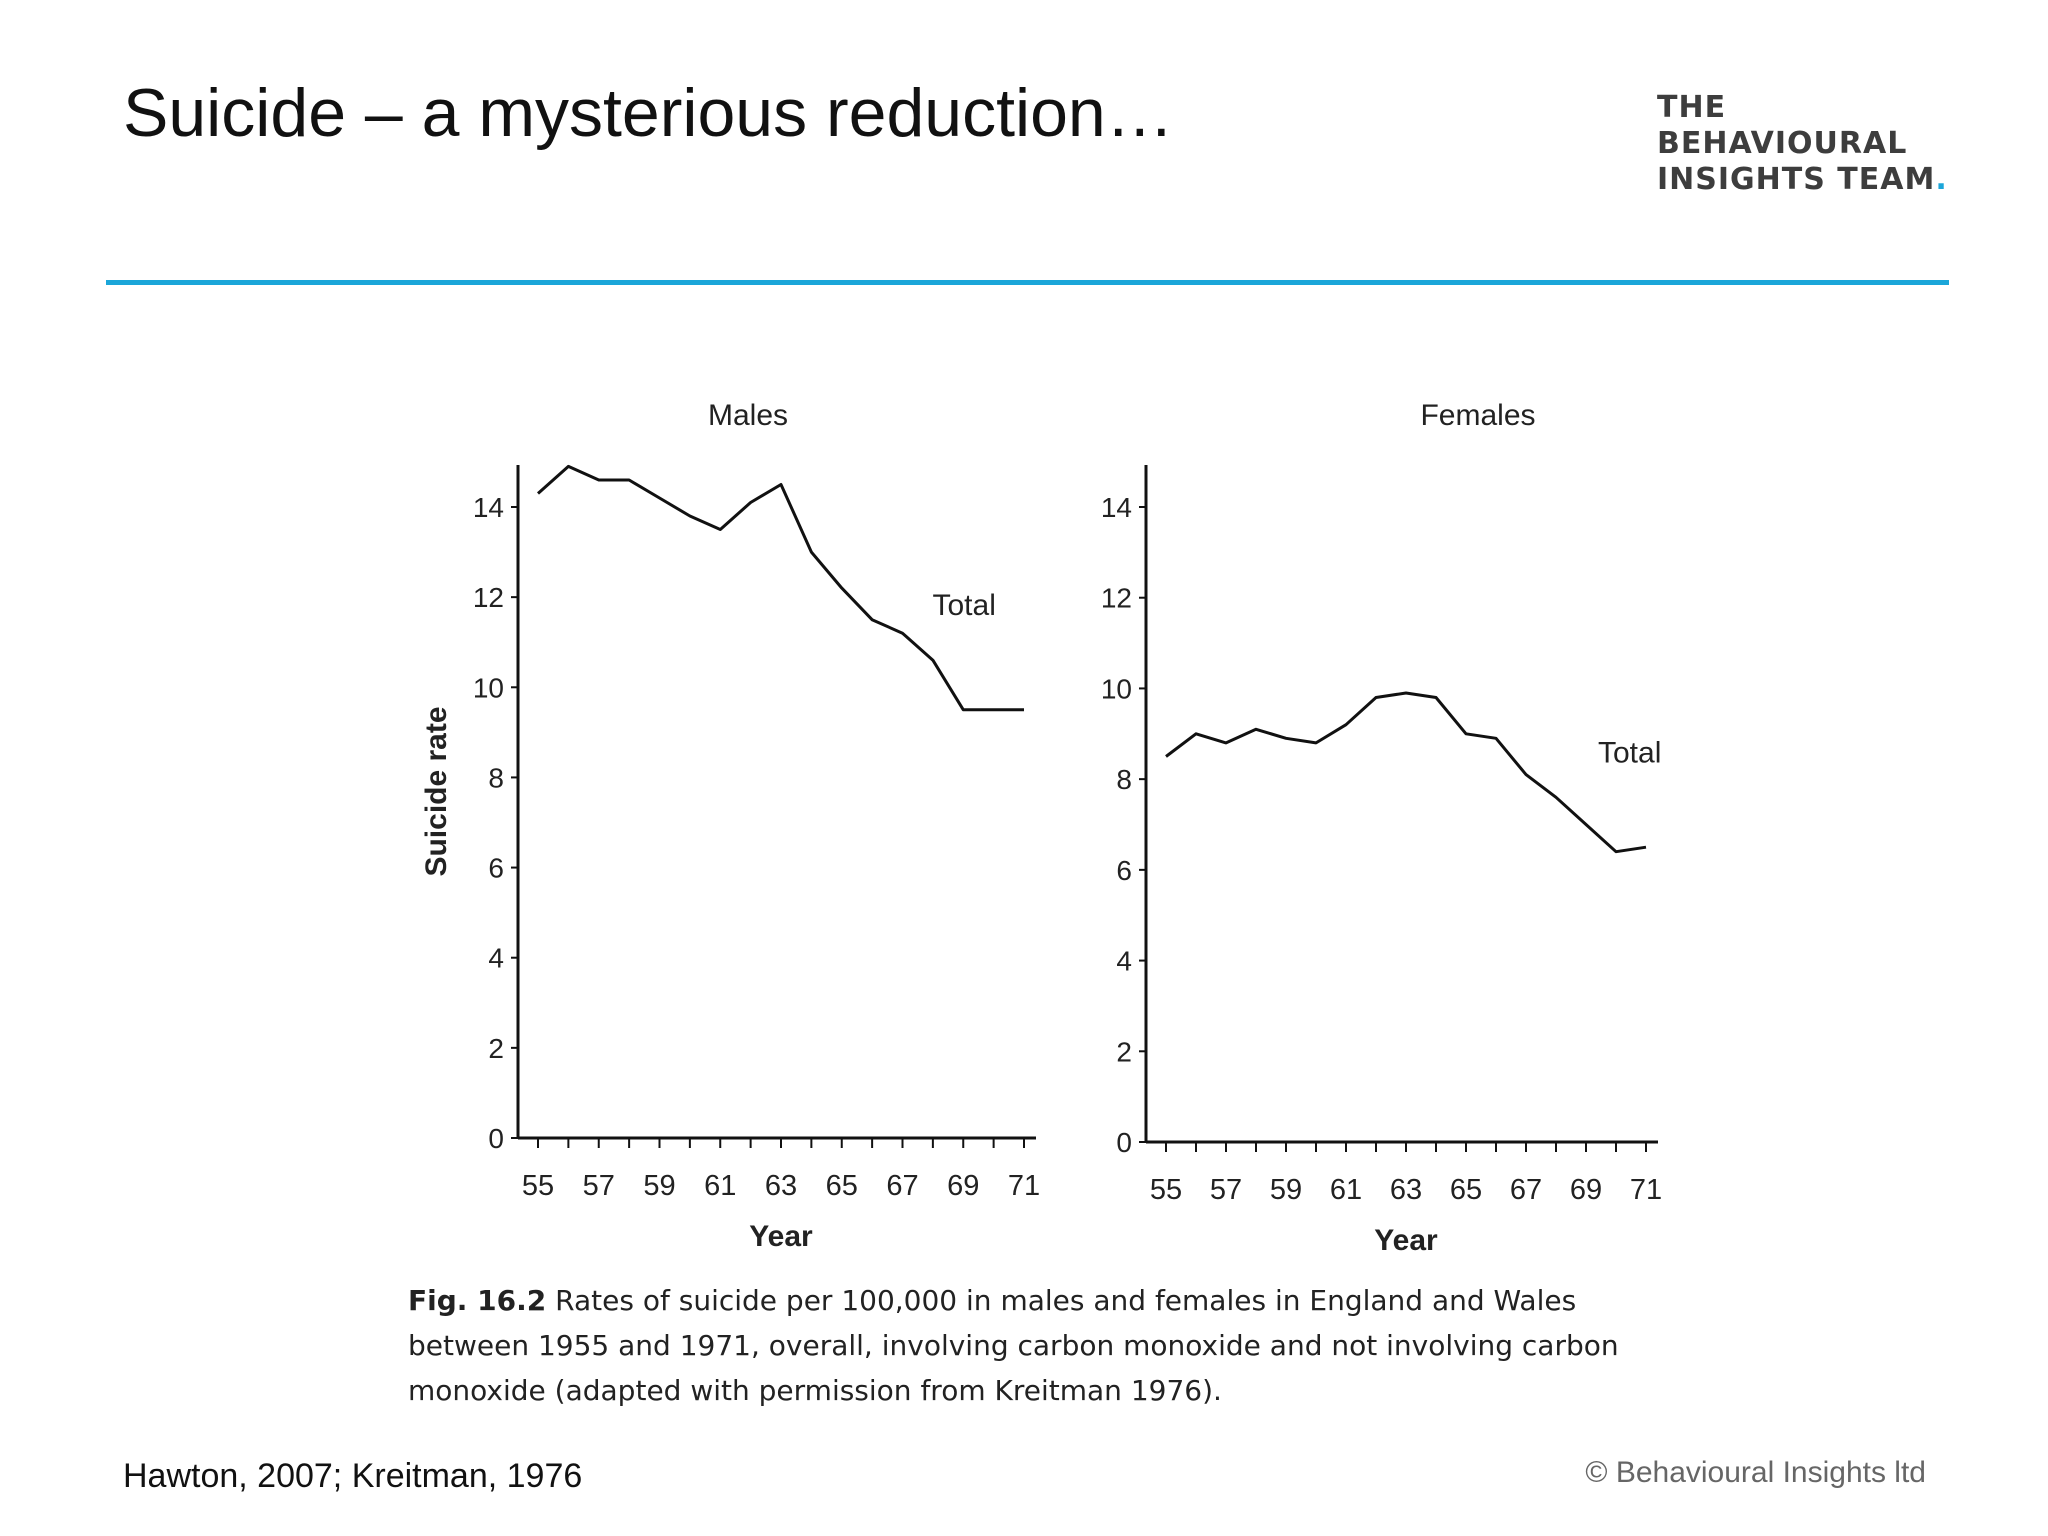 This screenshot has height=1536, width=2048. I want to click on females-x-tick-label: 61, so click(1346, 1190).